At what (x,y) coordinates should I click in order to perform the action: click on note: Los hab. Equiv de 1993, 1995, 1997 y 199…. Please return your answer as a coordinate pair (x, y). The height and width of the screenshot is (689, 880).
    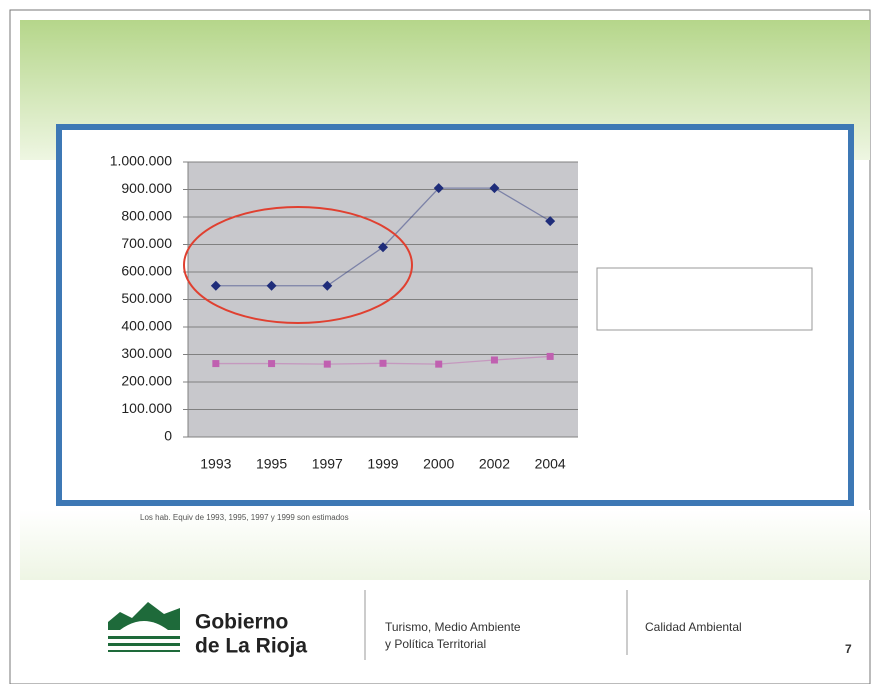
    Looking at the image, I should click on (244, 517).